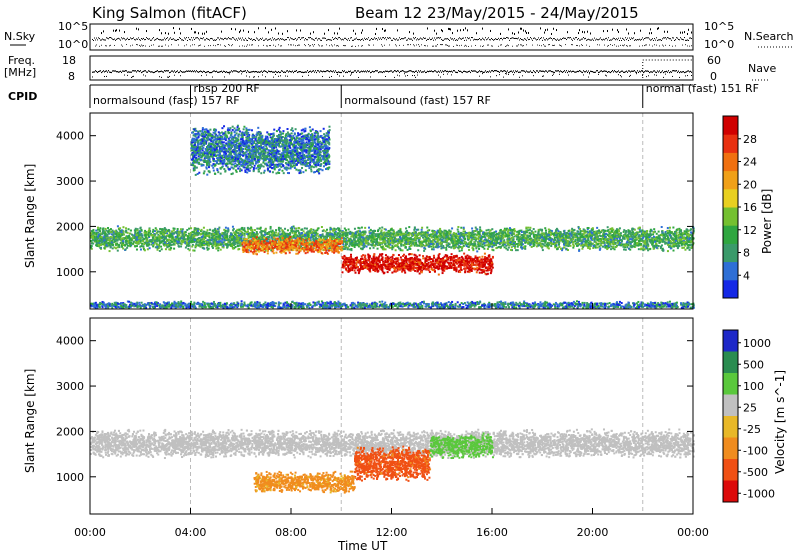  I want to click on nave-label: Nave, so click(762, 68).